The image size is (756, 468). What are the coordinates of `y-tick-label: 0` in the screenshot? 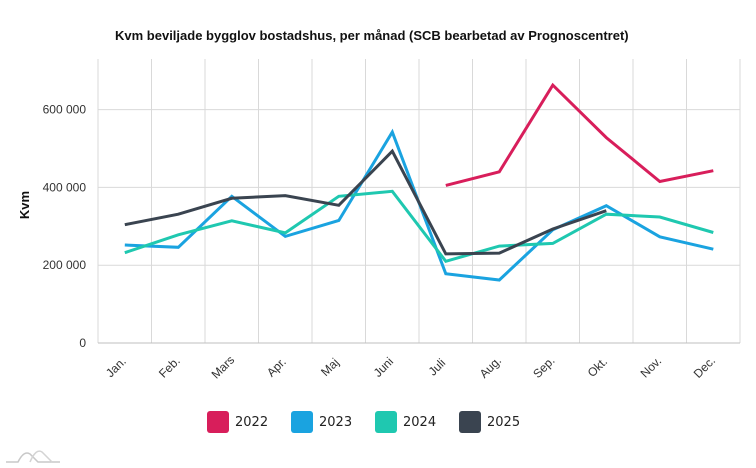 It's located at (82, 343).